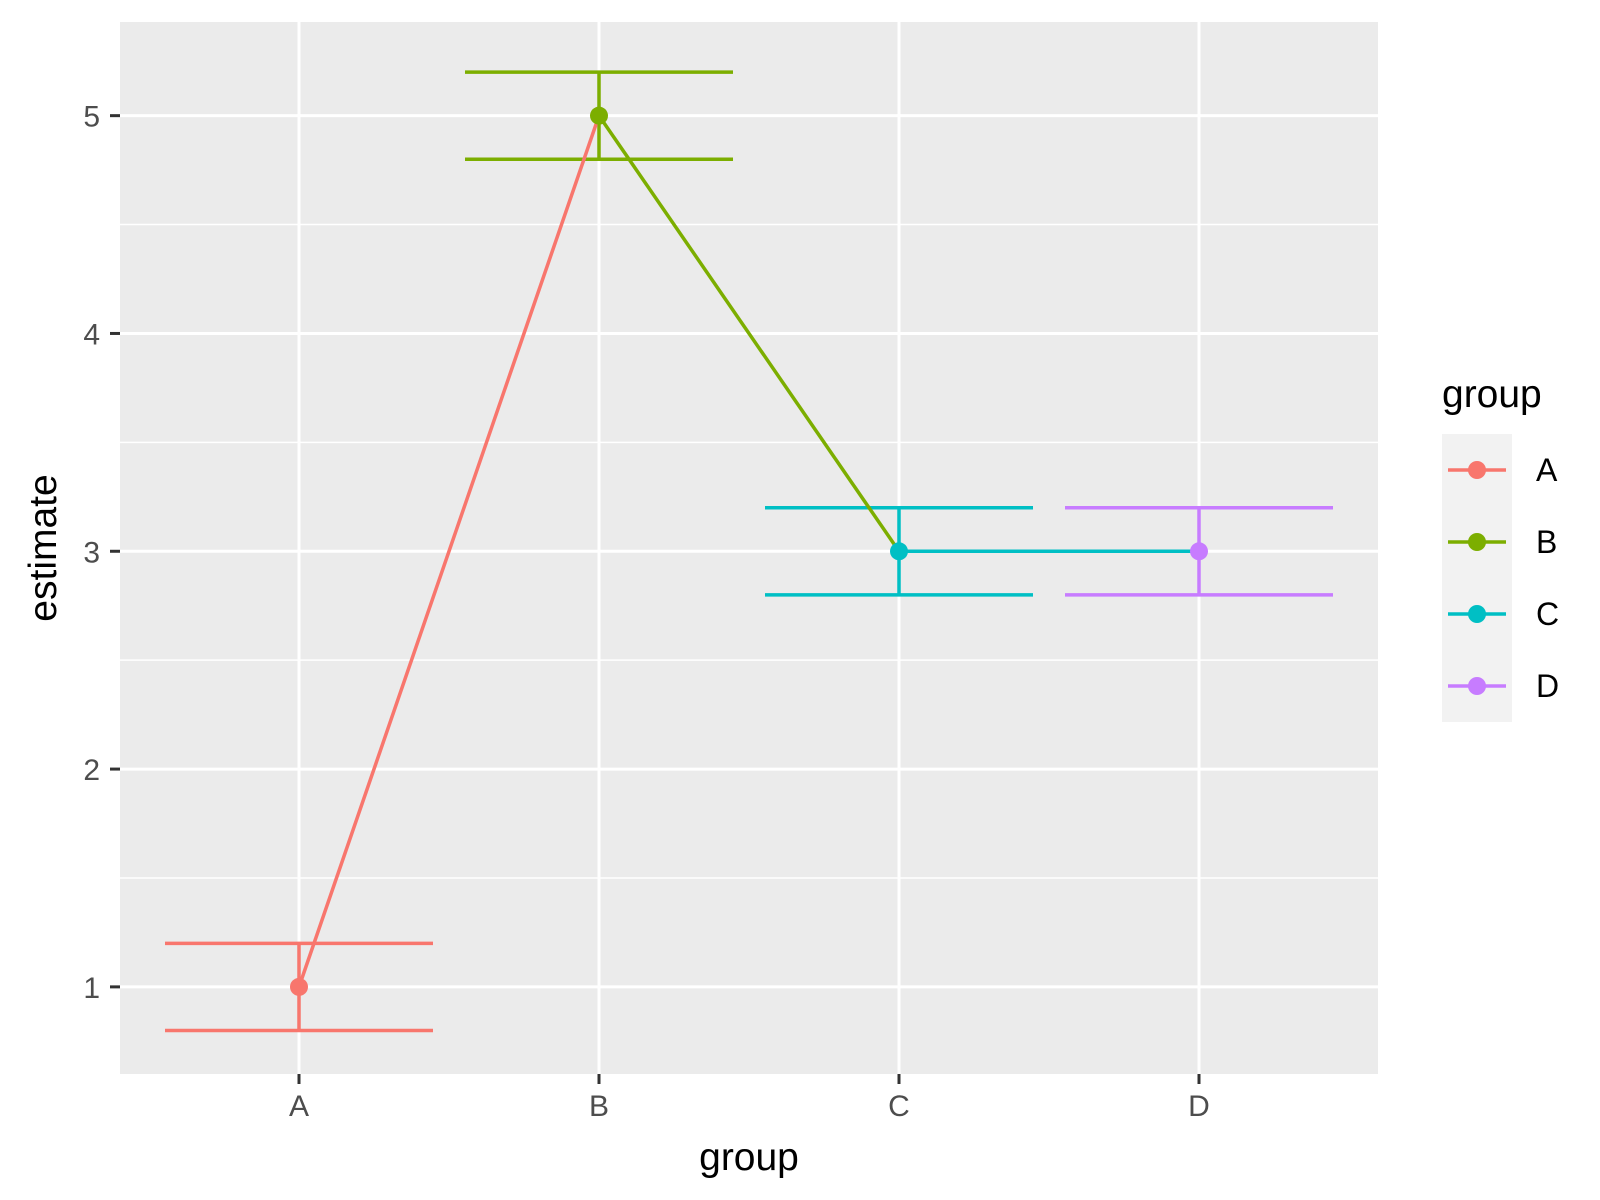 This screenshot has width=1600, height=1200. What do you see at coordinates (1546, 542) in the screenshot?
I see `legend-label: B` at bounding box center [1546, 542].